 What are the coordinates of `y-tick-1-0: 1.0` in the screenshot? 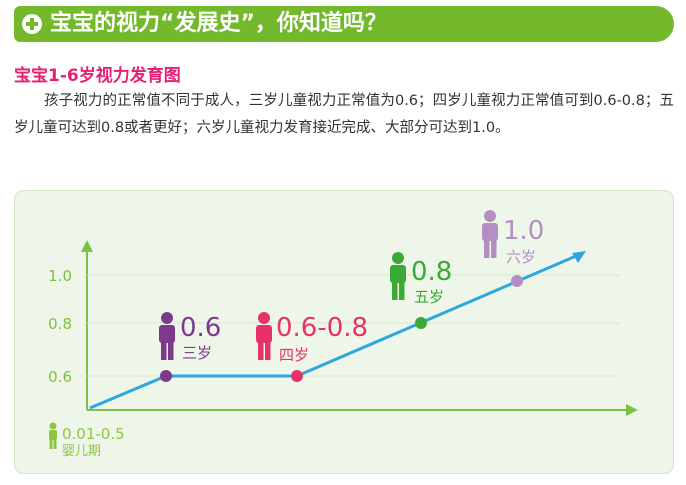 It's located at (60, 276).